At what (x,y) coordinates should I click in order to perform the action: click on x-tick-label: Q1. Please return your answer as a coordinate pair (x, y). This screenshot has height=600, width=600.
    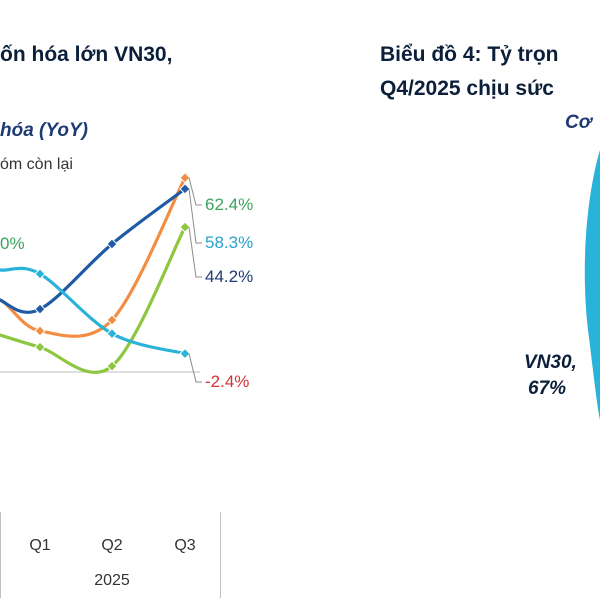
    Looking at the image, I should click on (39, 545).